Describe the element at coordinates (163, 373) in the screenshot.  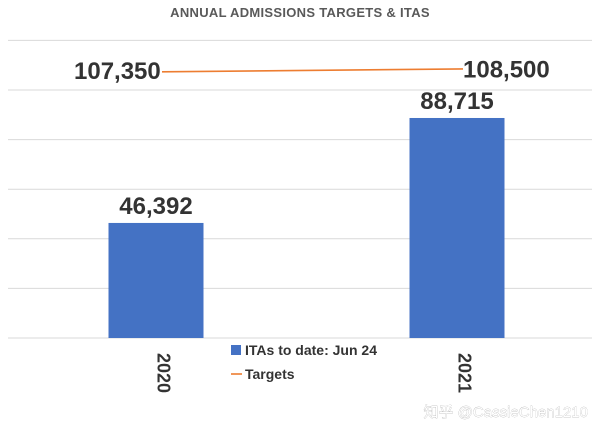
I see `x-tick-2020: 2020` at that location.